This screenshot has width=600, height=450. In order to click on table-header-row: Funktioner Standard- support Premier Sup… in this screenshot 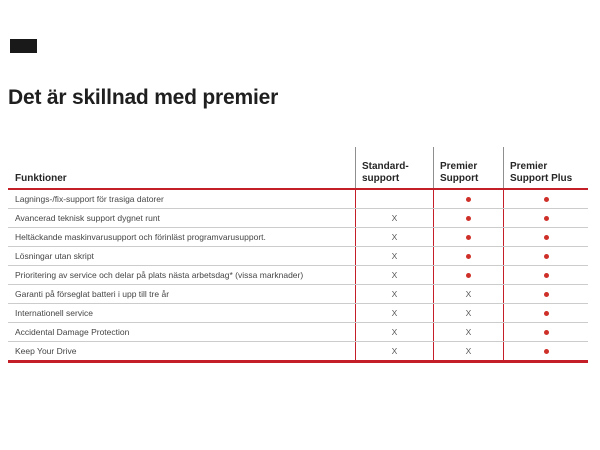, I will do `click(298, 168)`.